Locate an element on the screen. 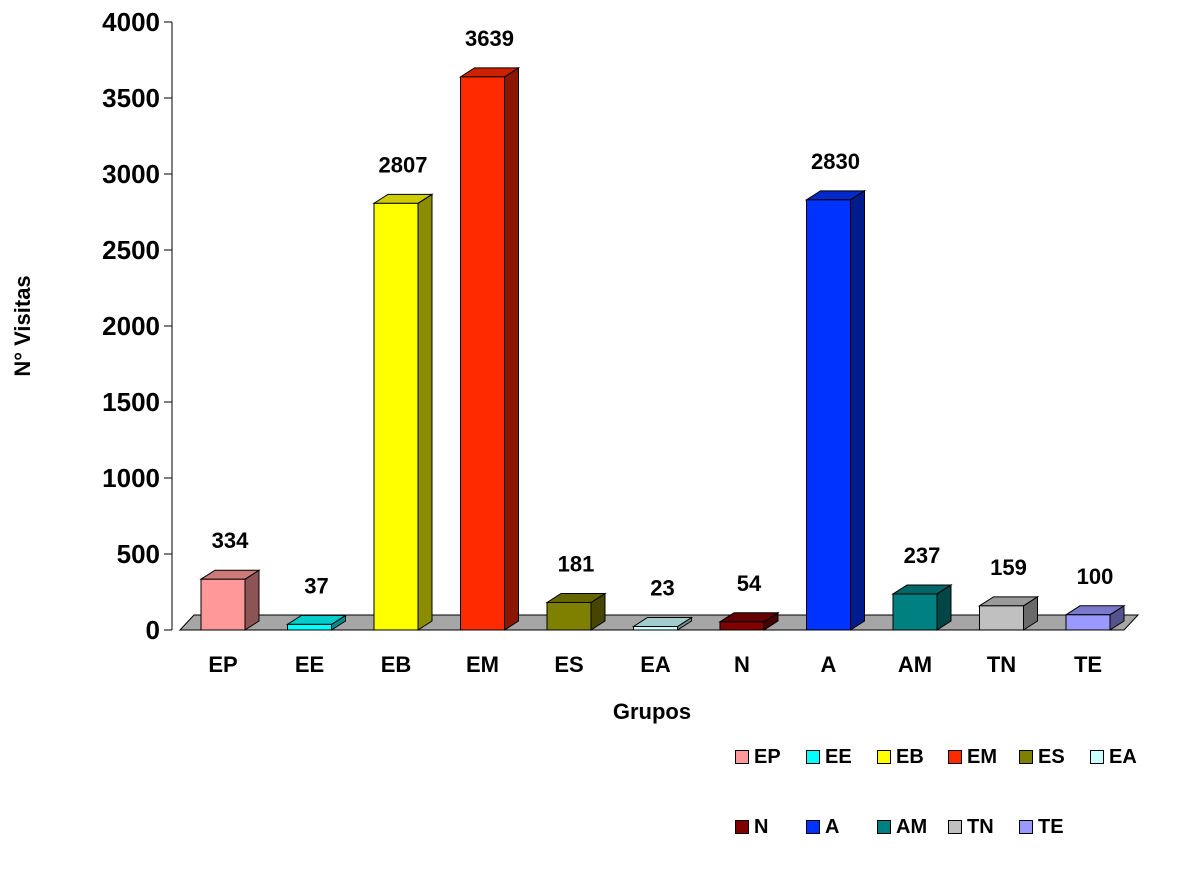 This screenshot has width=1178, height=882. x-tick-label-TN: TN is located at coordinates (1001, 664).